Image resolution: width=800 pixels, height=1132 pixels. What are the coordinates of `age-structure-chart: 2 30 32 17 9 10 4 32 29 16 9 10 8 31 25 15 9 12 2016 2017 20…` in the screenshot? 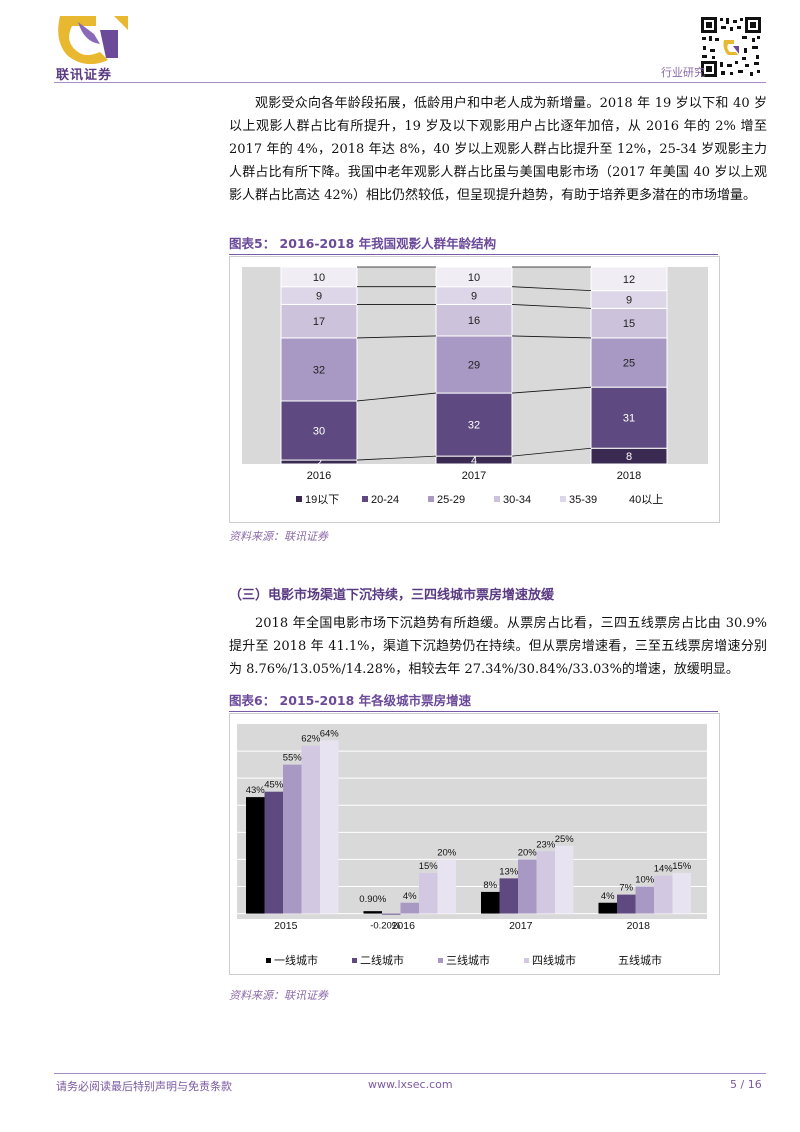 It's located at (475, 386).